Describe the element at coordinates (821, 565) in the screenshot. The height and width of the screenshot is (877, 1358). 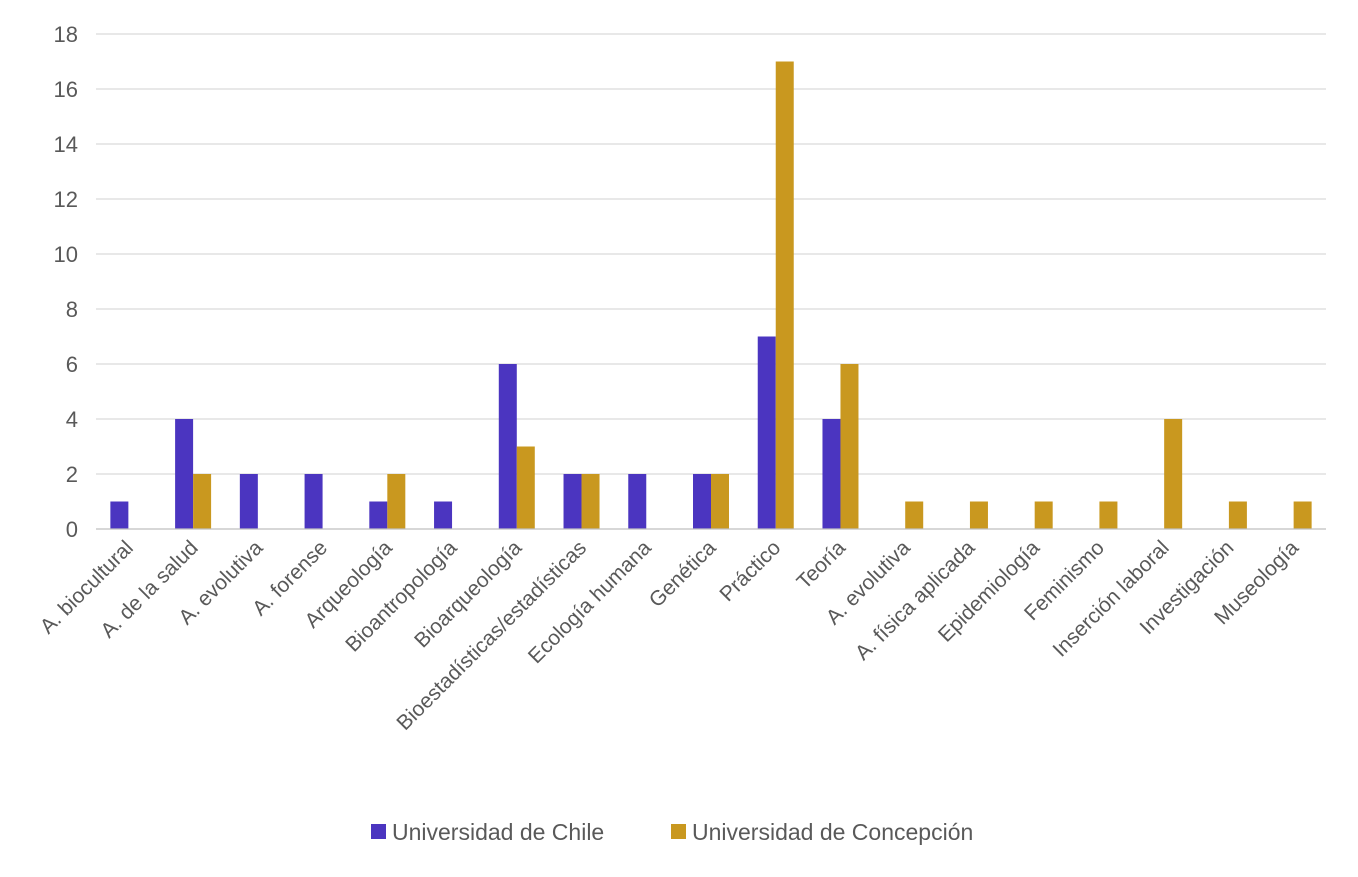
I see `x-tick-label-teoria: Teoría` at that location.